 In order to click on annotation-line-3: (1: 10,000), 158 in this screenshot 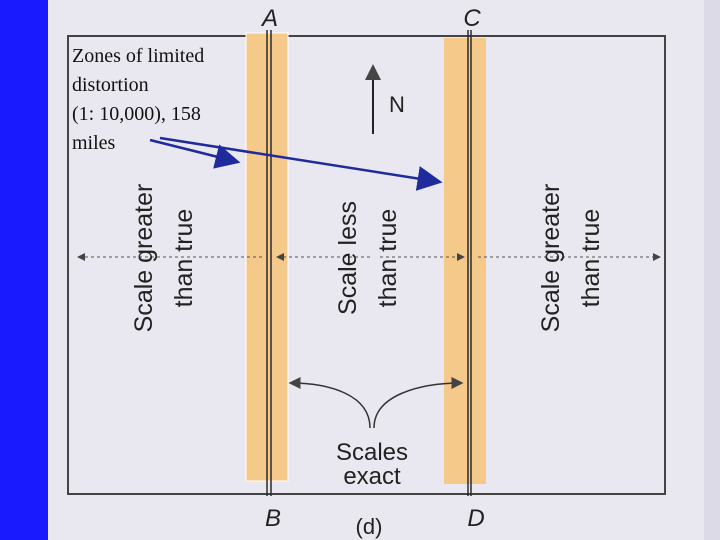, I will do `click(136, 114)`.